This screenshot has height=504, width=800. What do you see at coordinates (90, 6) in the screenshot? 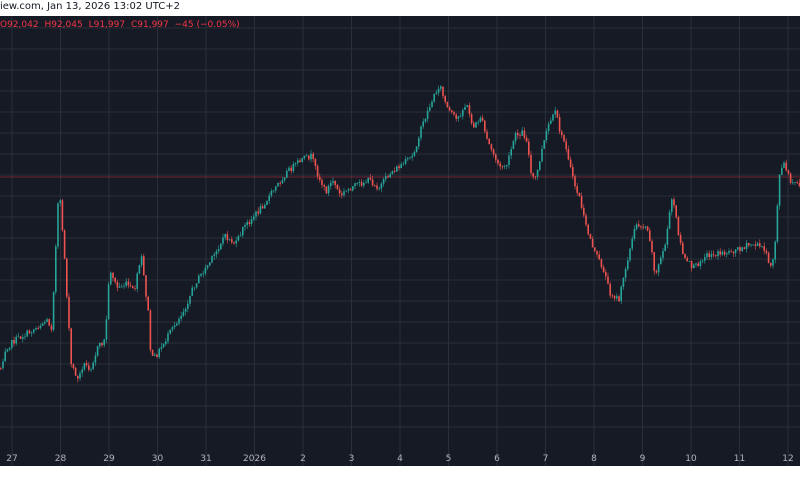
I see `source-date-text: iew.com, Jan 13, 2026 13:02 UTC+2` at bounding box center [90, 6].